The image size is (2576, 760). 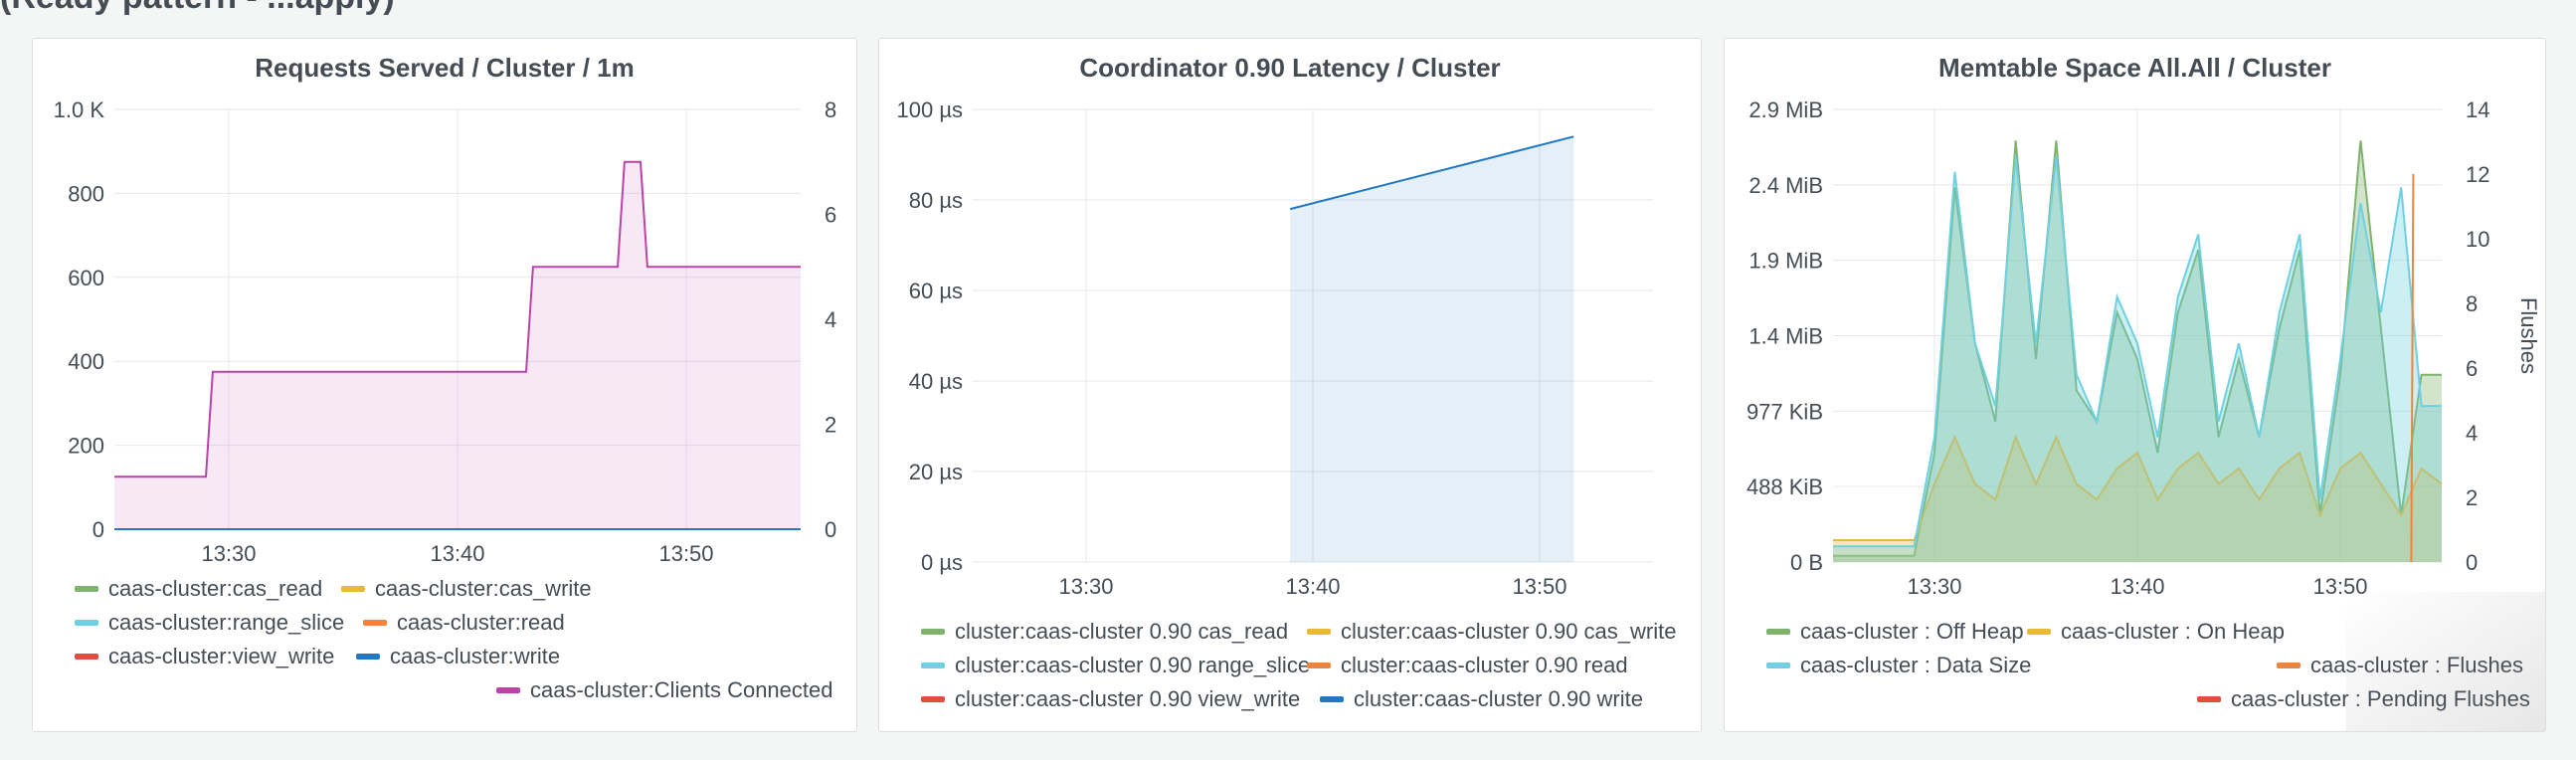 What do you see at coordinates (1128, 699) in the screenshot?
I see `legend-label: cluster:caas-cluster 0.90 view_write` at bounding box center [1128, 699].